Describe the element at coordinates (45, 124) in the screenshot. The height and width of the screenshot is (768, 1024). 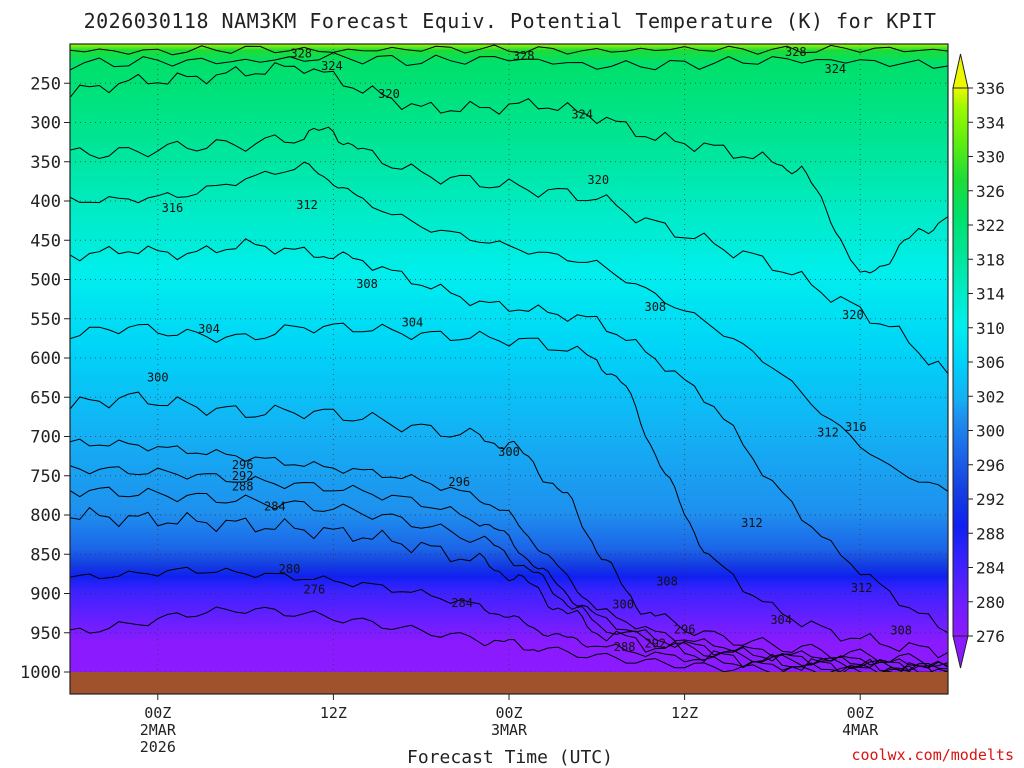
I see `y-tick-label: 300` at that location.